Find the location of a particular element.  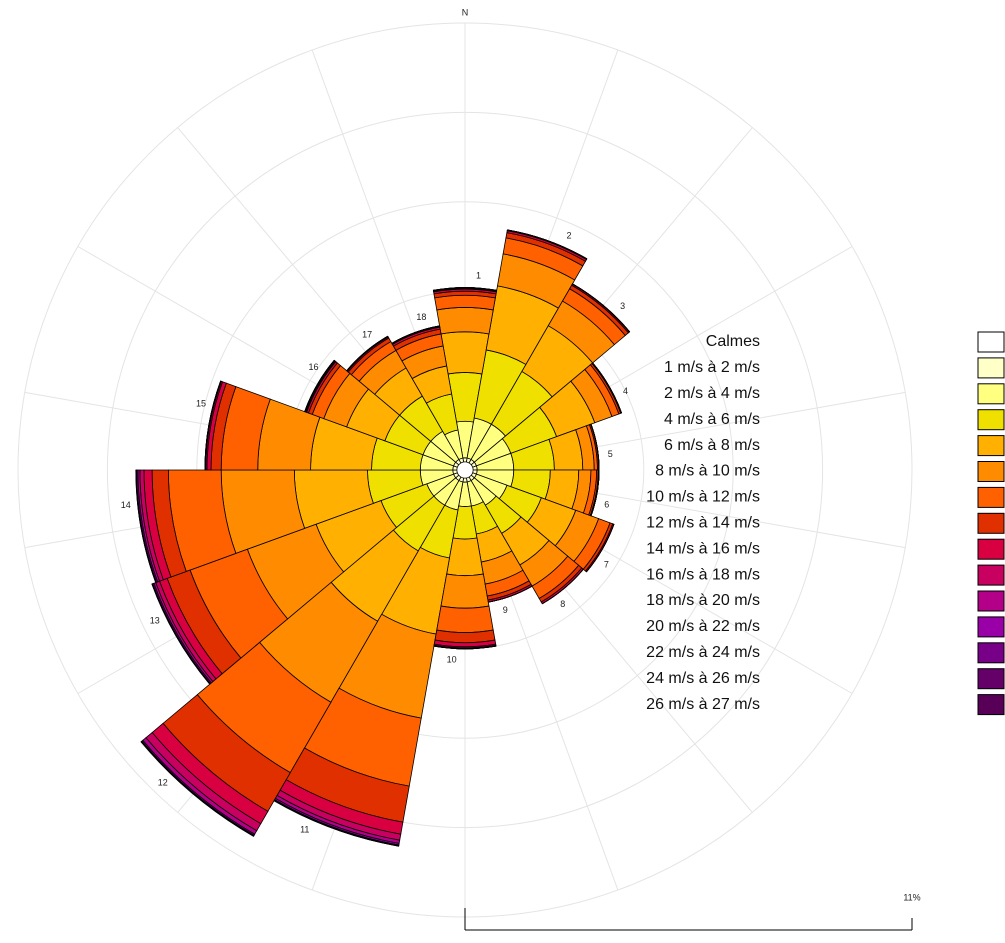

calm-circle is located at coordinates (465, 470).